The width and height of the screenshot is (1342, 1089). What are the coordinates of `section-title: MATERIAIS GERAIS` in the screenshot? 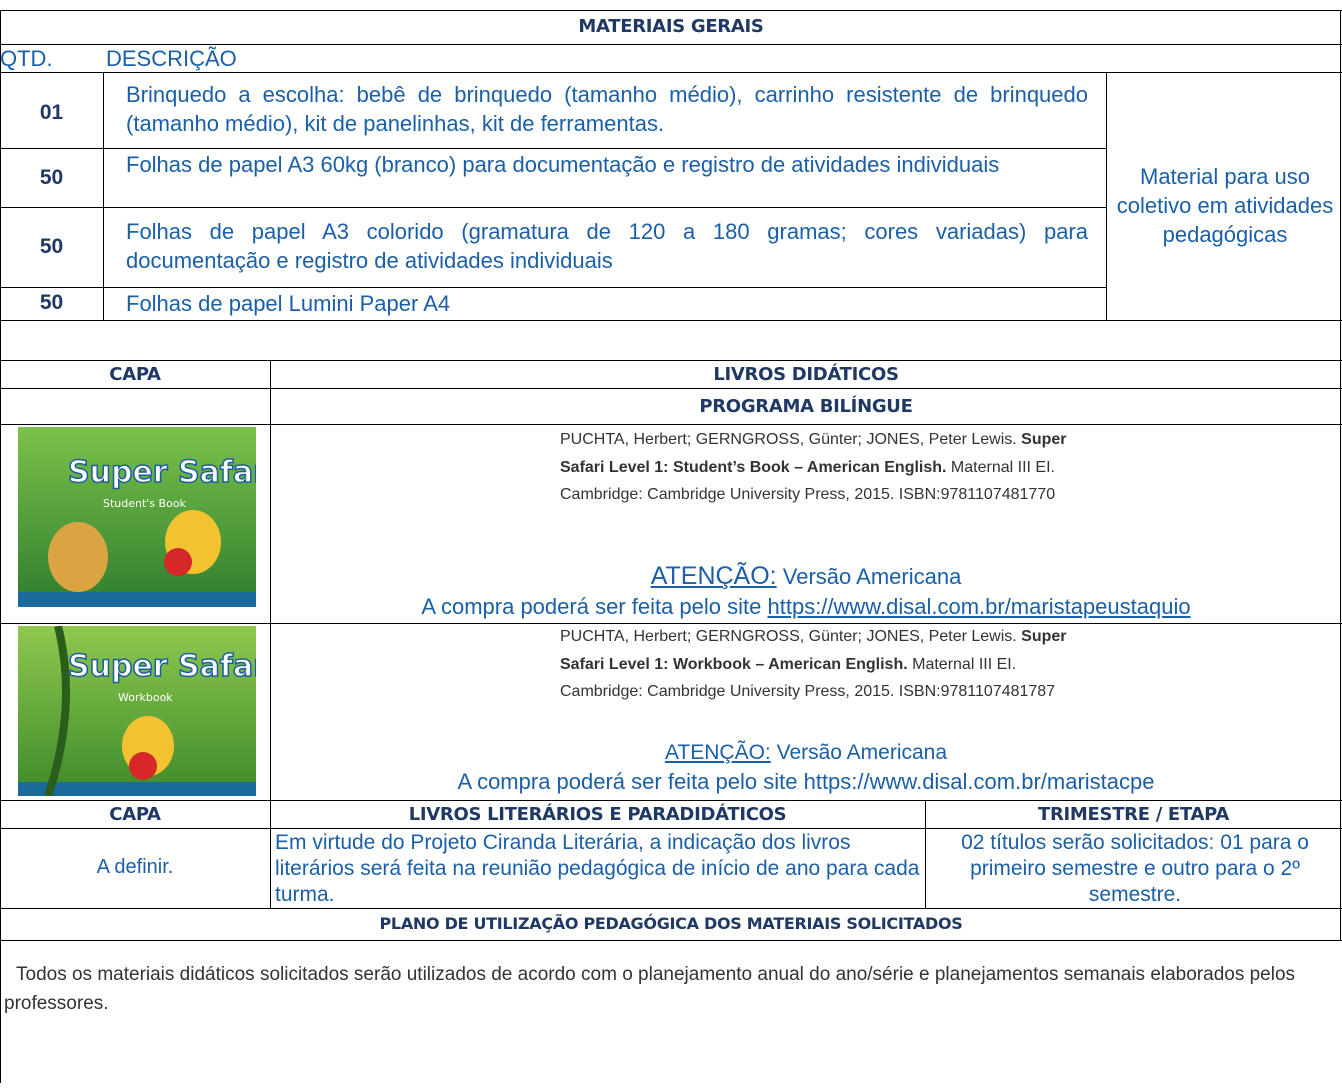 It's located at (671, 26).